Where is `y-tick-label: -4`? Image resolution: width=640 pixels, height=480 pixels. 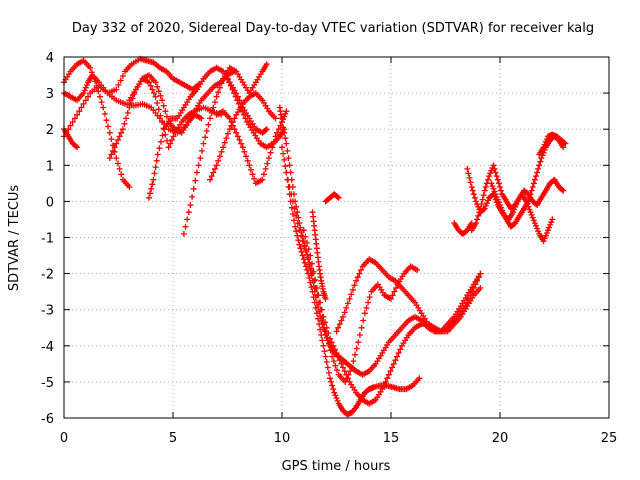 y-tick-label: -4 is located at coordinates (47, 347).